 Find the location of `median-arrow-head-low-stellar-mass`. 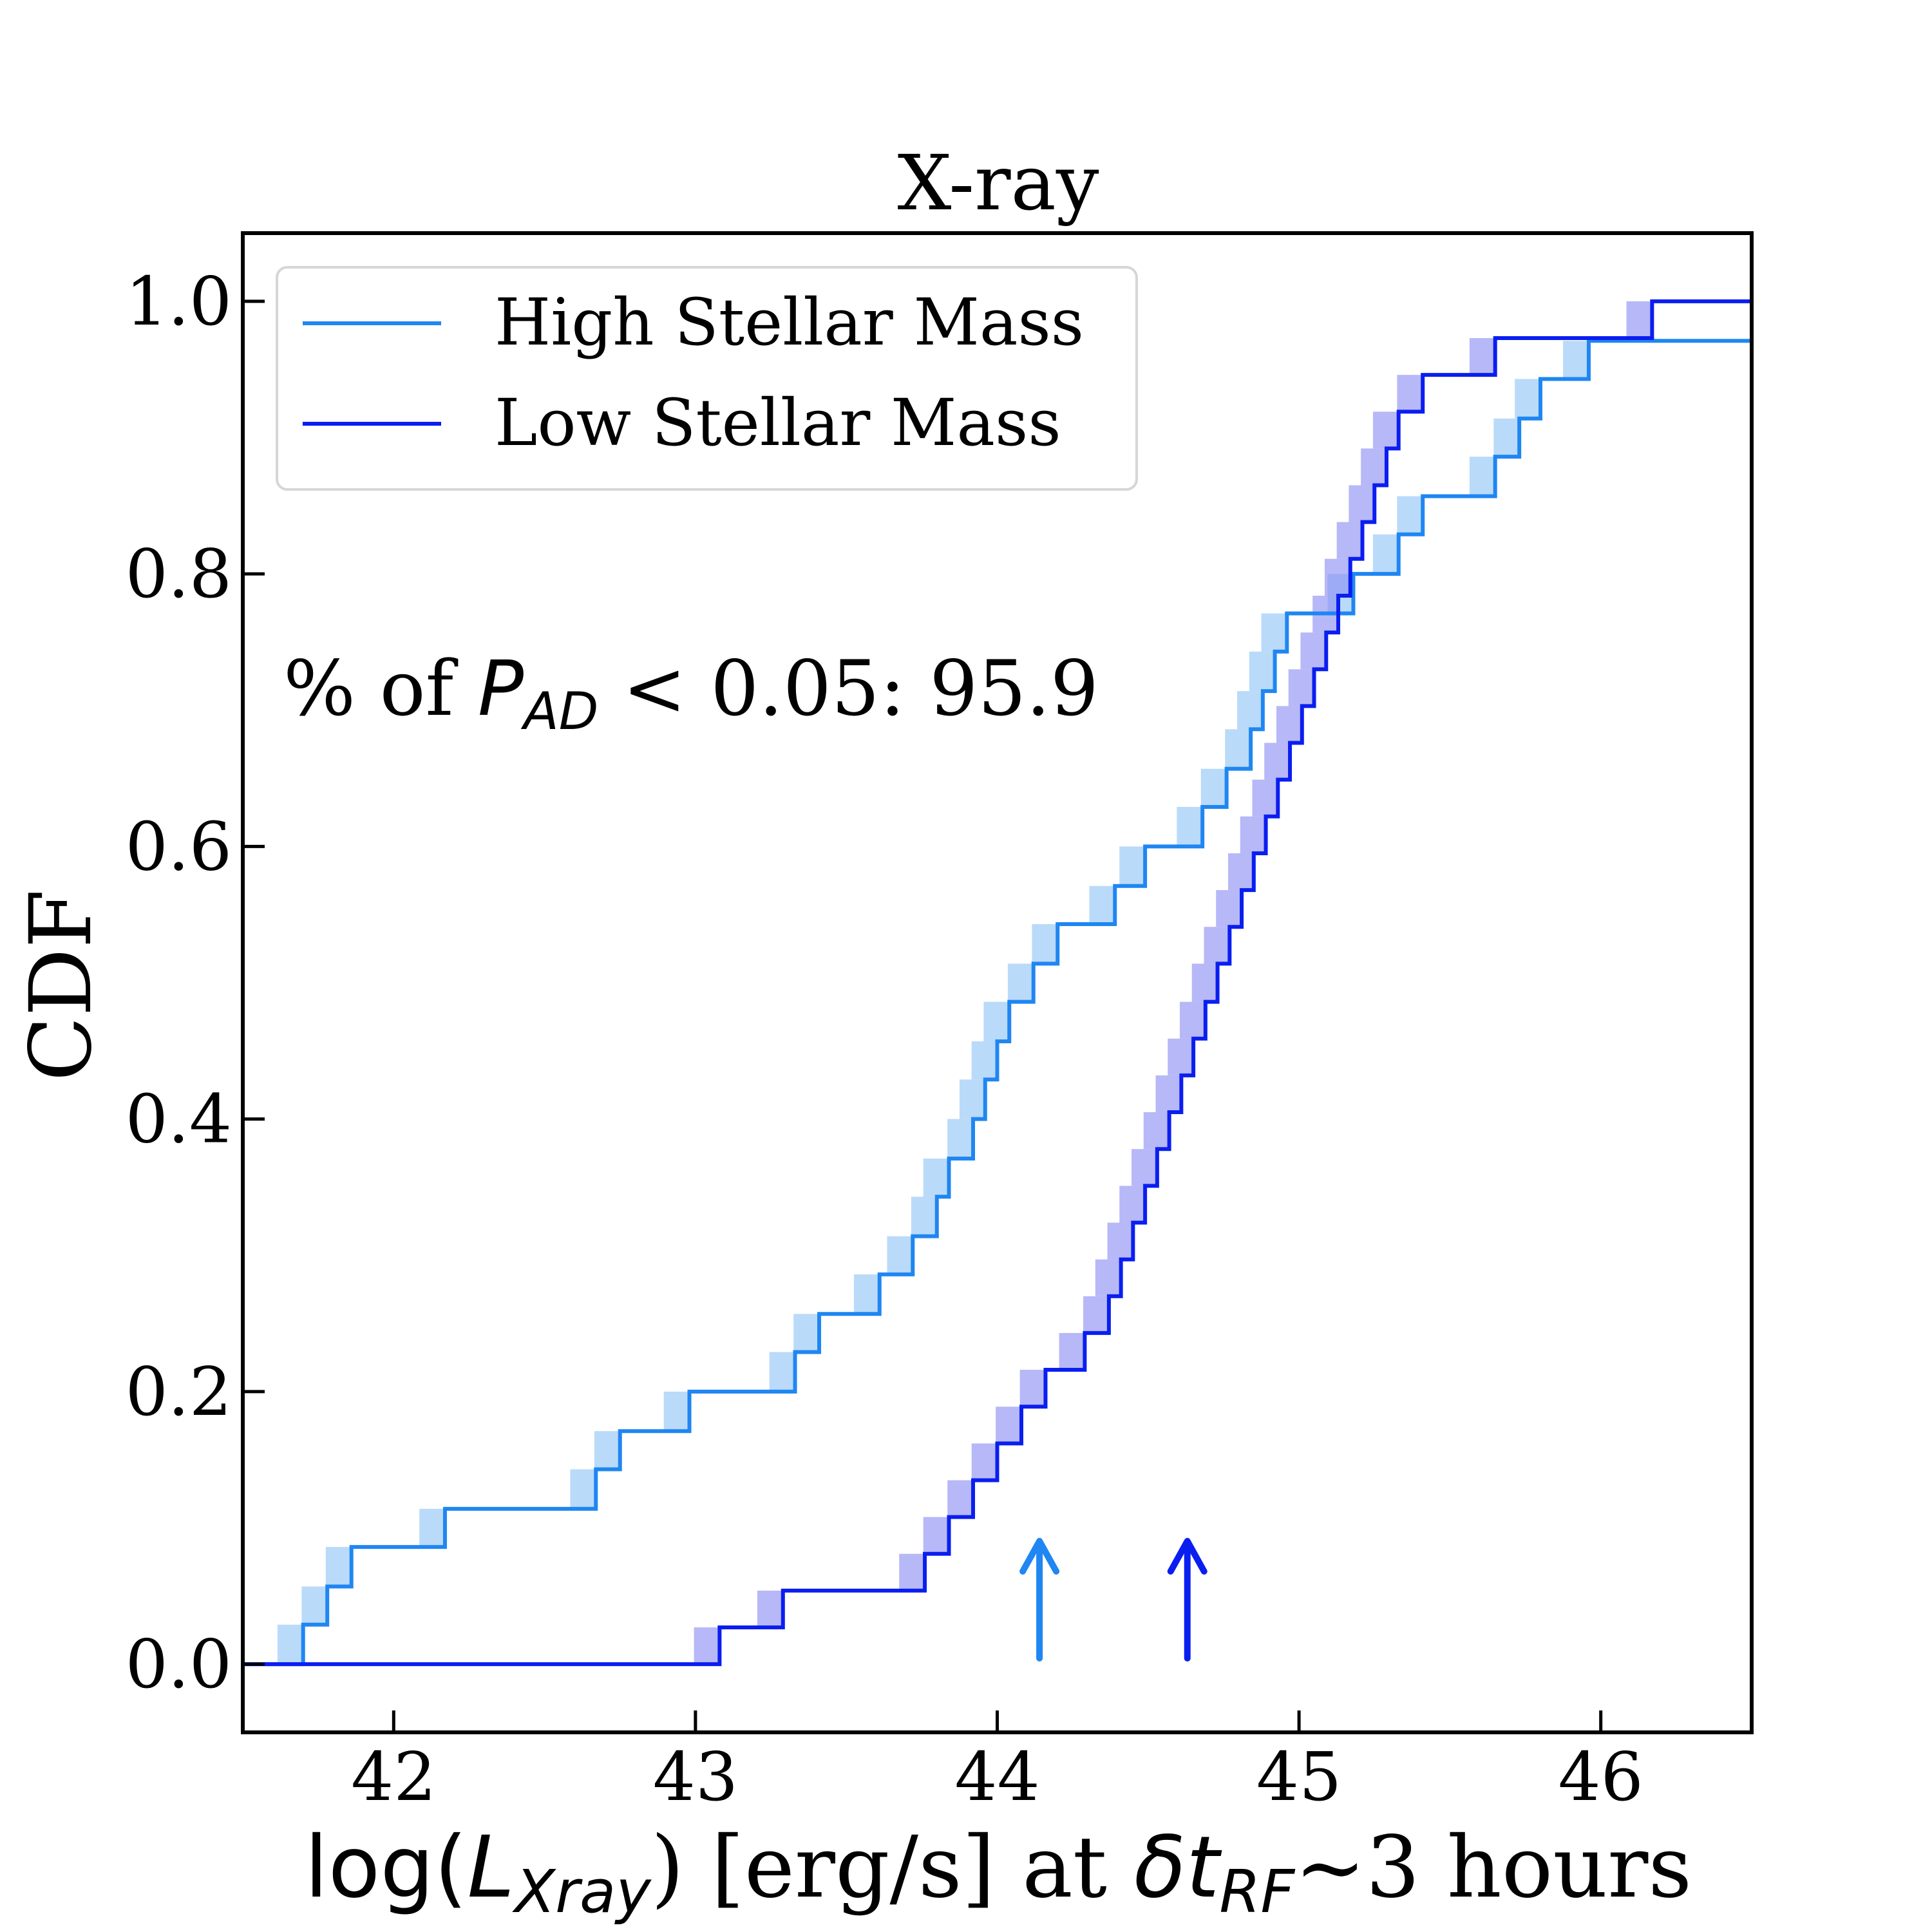

median-arrow-head-low-stellar-mass is located at coordinates (1188, 1556).